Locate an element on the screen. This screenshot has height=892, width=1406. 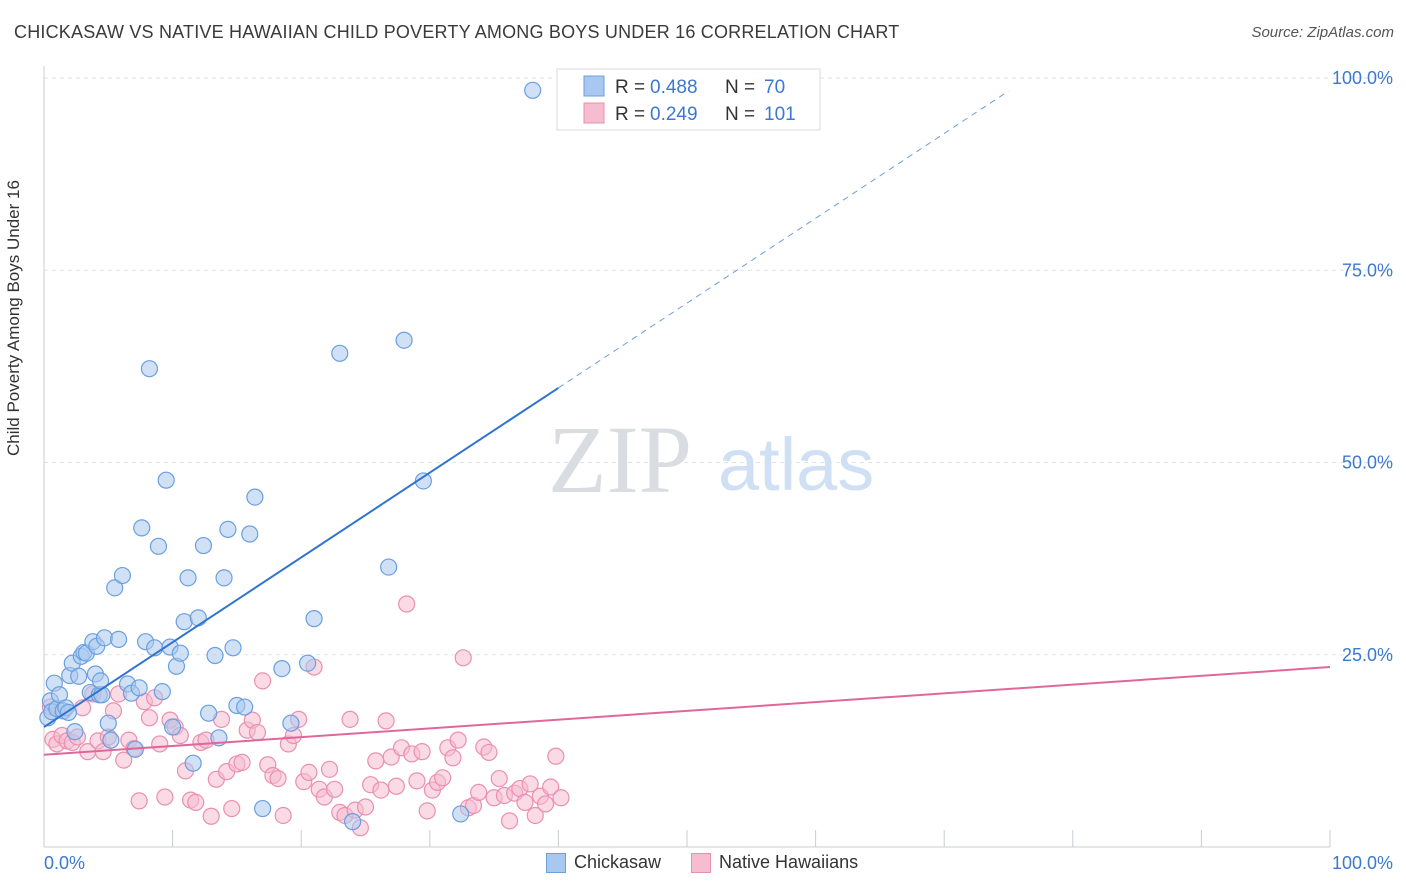
legend-item-chickasaw: Chickasaw is located at coordinates (603, 862).